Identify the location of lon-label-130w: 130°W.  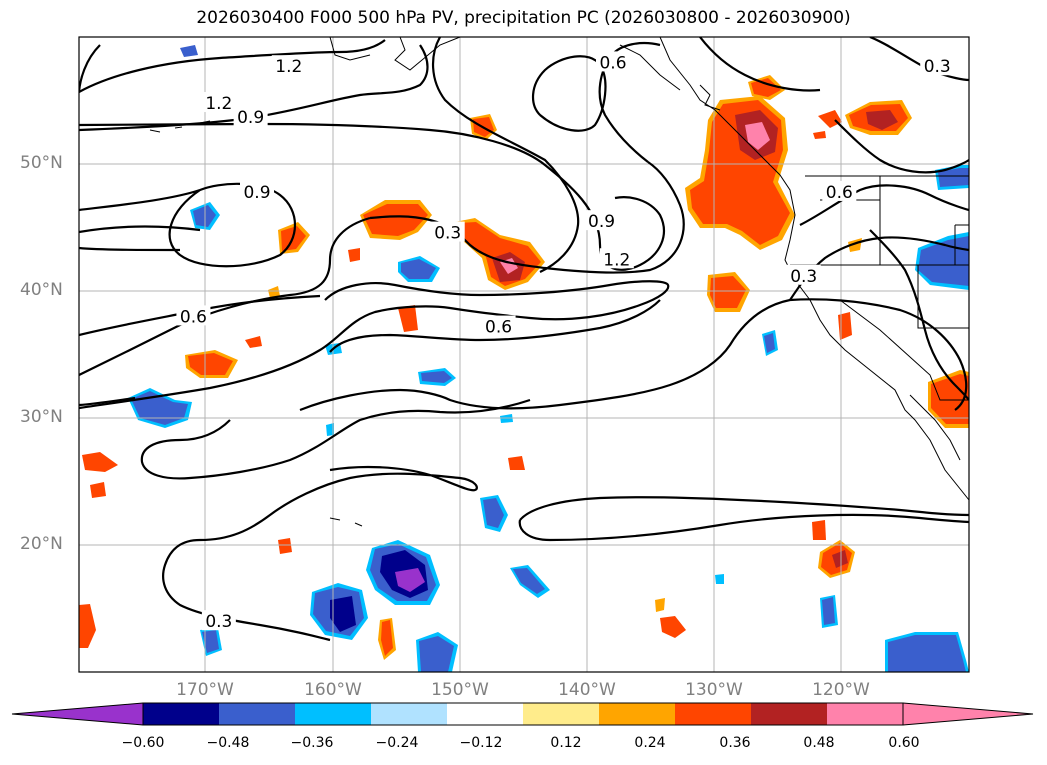
(714, 690).